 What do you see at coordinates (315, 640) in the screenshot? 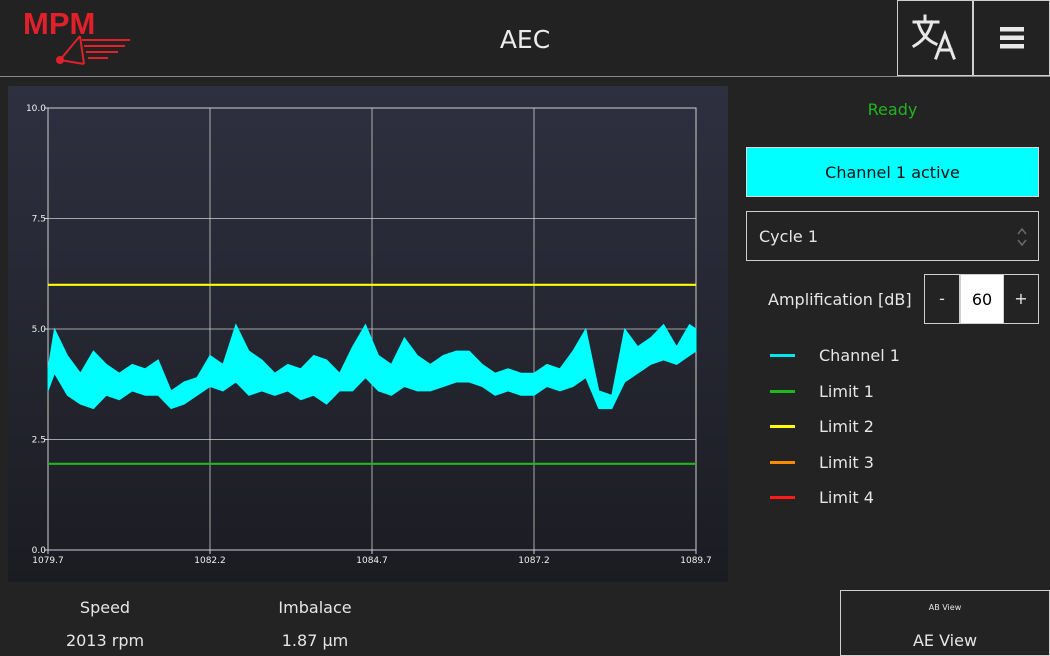
I see `imbalance-value: 1.87 µm` at bounding box center [315, 640].